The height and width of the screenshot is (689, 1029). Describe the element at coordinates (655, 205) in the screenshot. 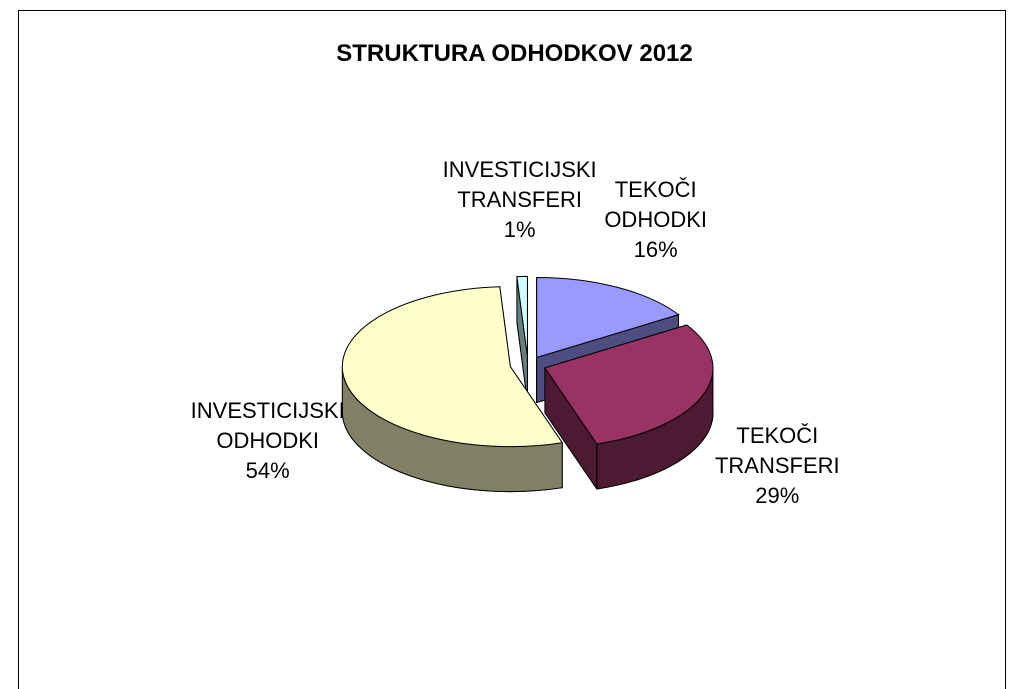

I see `label-name: TEKOČI ODHODKI` at that location.